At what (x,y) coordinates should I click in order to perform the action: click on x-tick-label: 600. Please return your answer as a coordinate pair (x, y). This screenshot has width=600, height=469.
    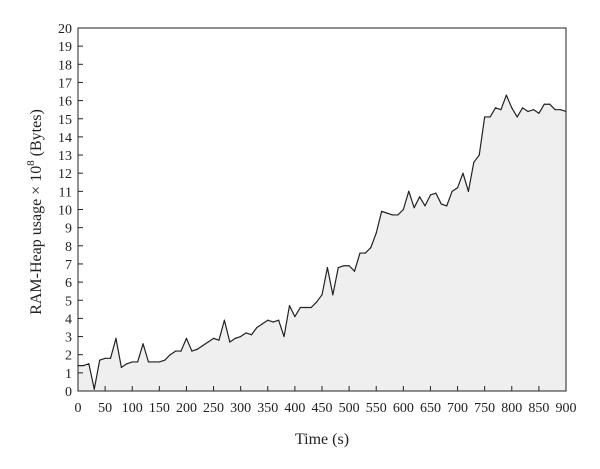
    Looking at the image, I should click on (403, 408).